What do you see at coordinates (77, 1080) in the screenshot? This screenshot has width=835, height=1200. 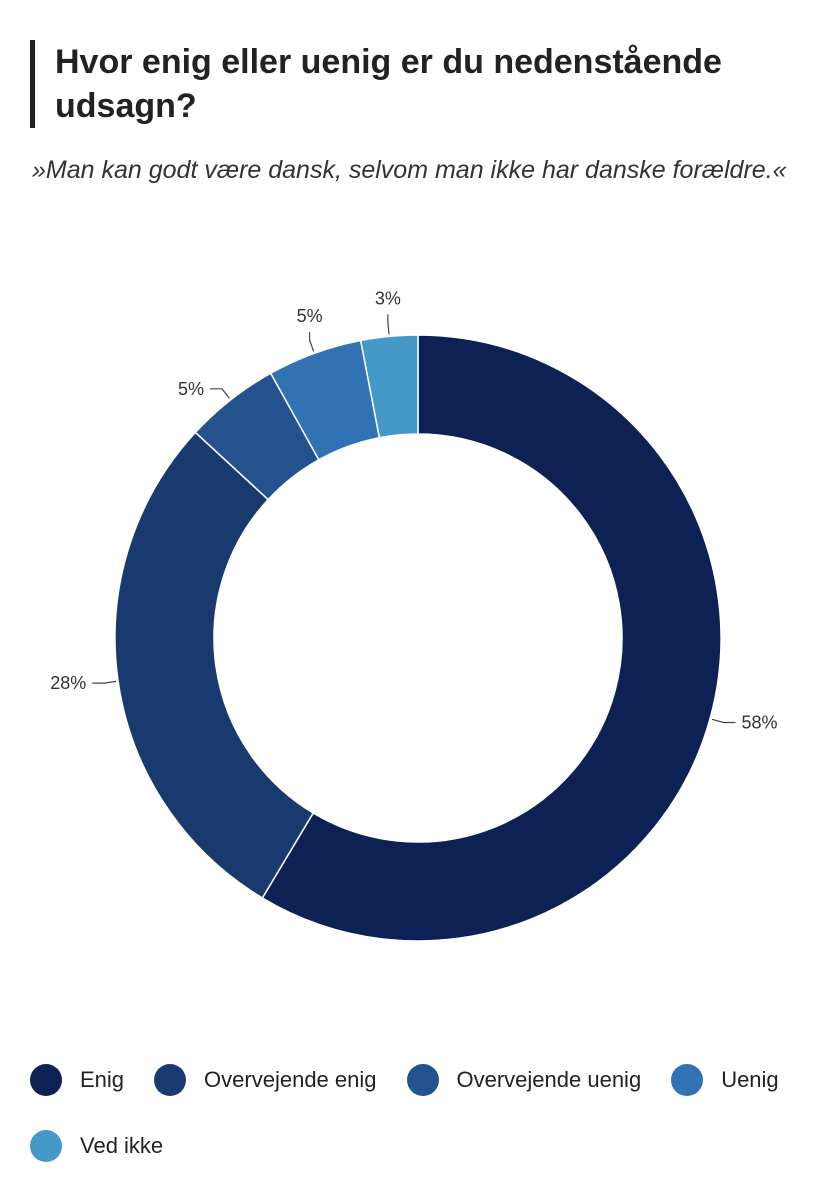 I see `legend-item: Enig` at bounding box center [77, 1080].